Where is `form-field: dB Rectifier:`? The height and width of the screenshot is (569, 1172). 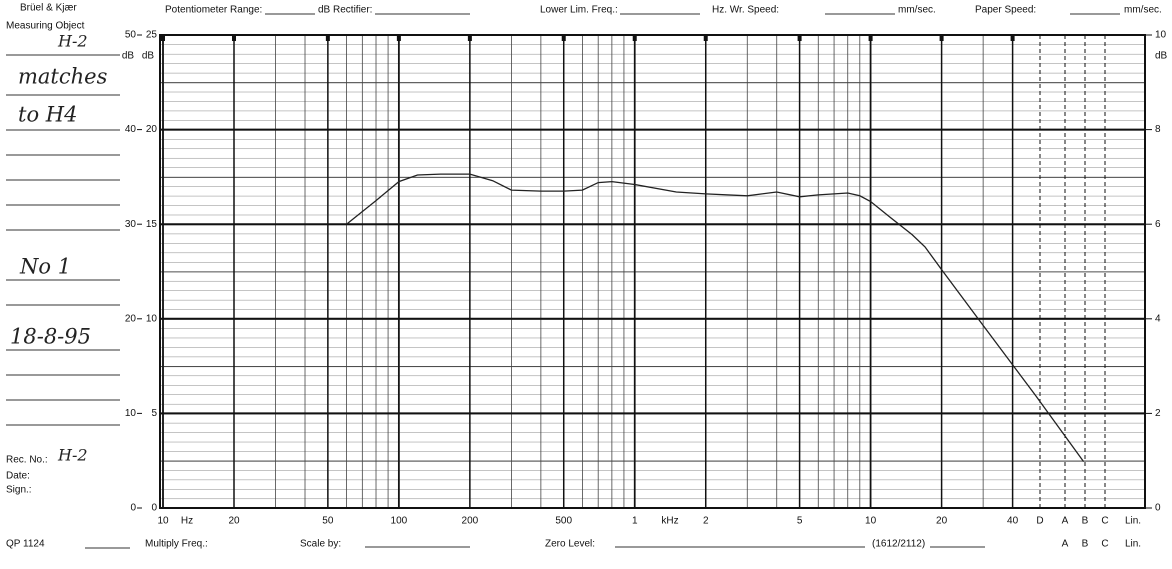
form-field: dB Rectifier: is located at coordinates (345, 10).